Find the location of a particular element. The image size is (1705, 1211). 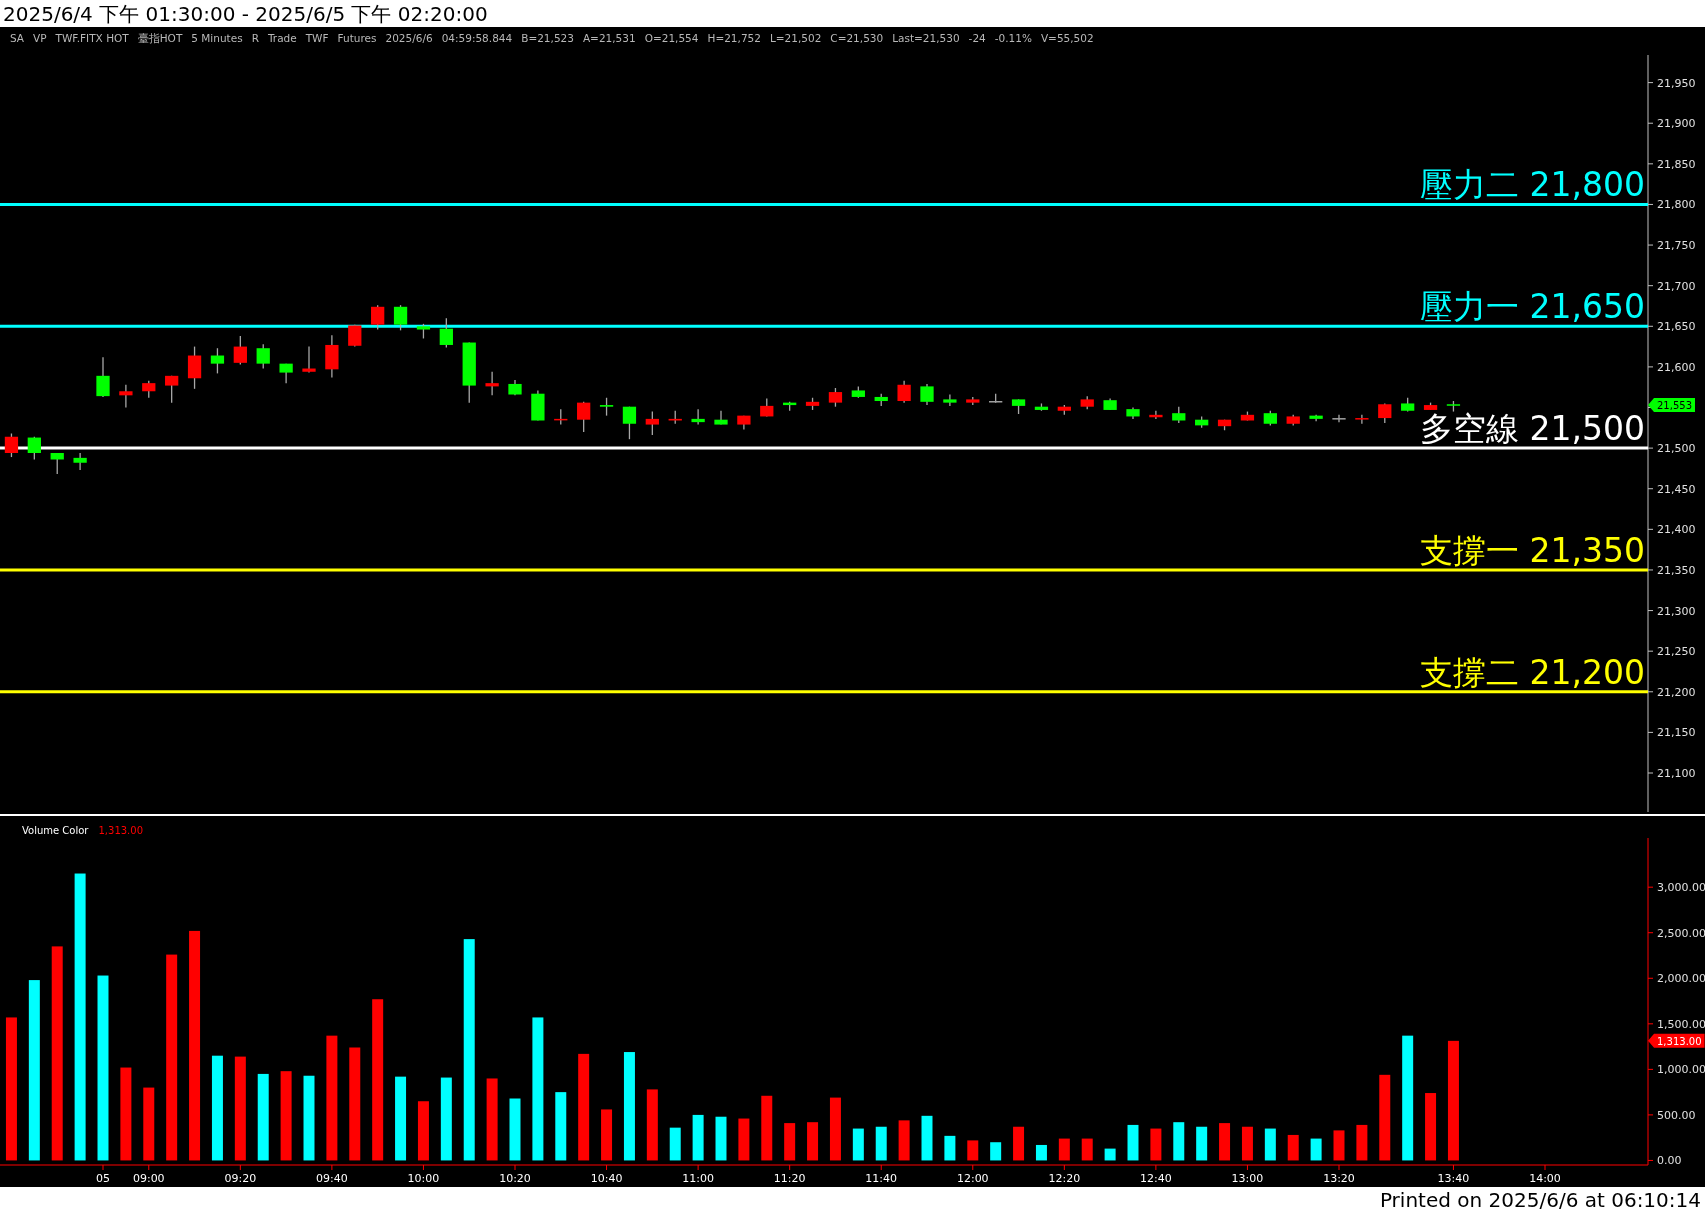

y-tick-label: 21,200 is located at coordinates (1676, 692).